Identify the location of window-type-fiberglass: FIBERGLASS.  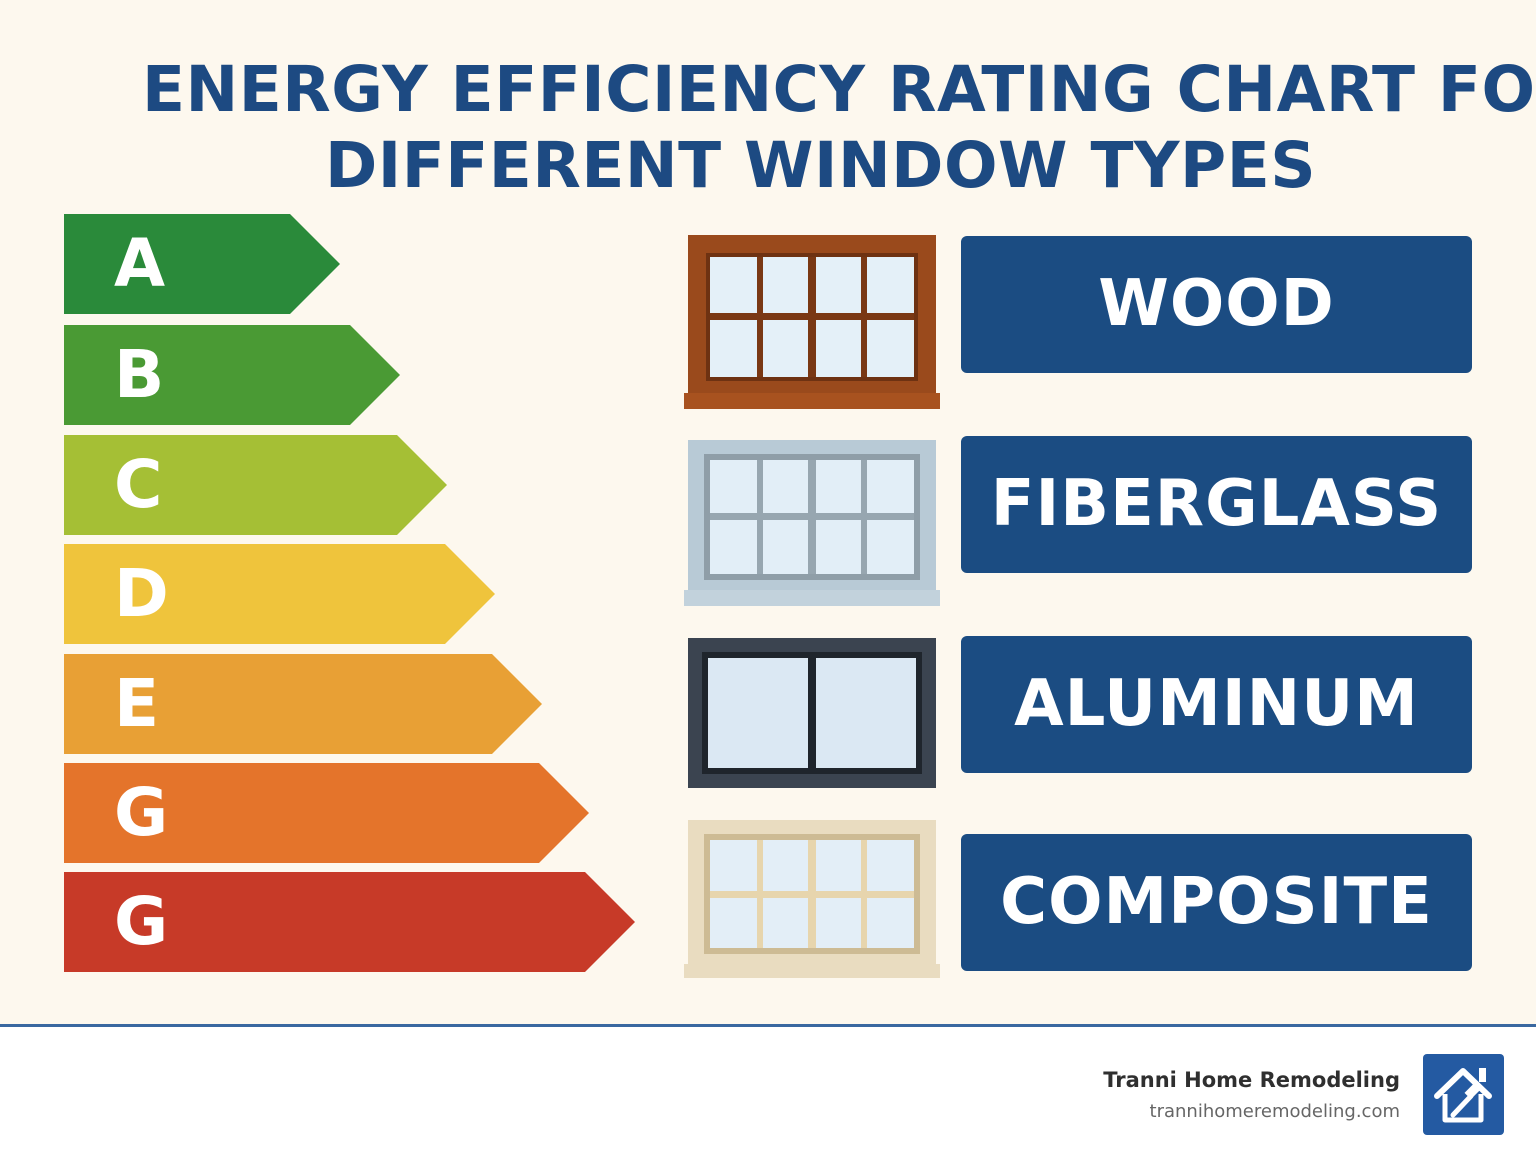
(1216, 504).